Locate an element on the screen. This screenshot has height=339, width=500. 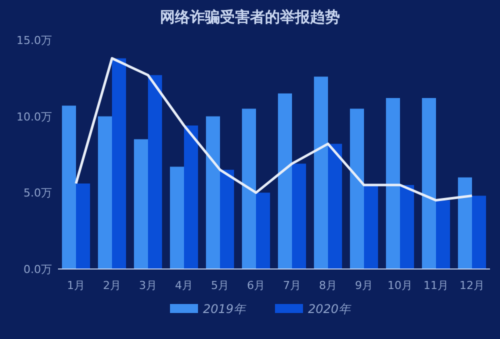
x-tick-label: 8月 is located at coordinates (328, 285).